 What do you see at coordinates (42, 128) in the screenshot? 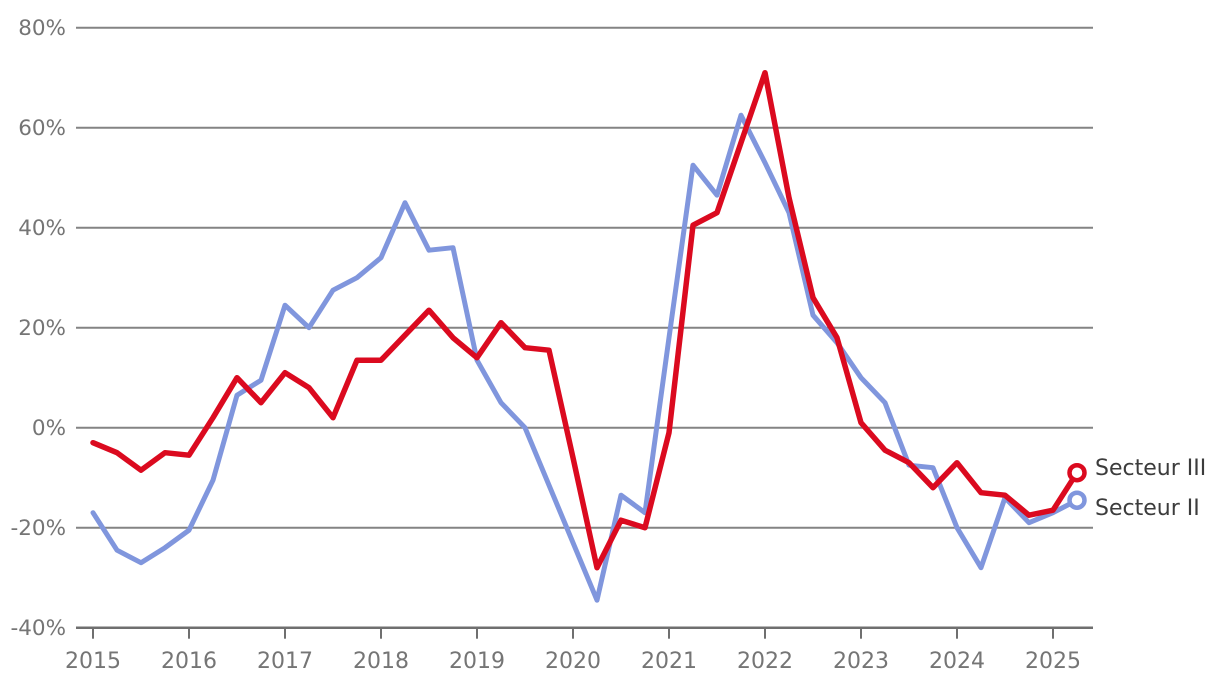
I see `y-tick-label: 60%` at bounding box center [42, 128].